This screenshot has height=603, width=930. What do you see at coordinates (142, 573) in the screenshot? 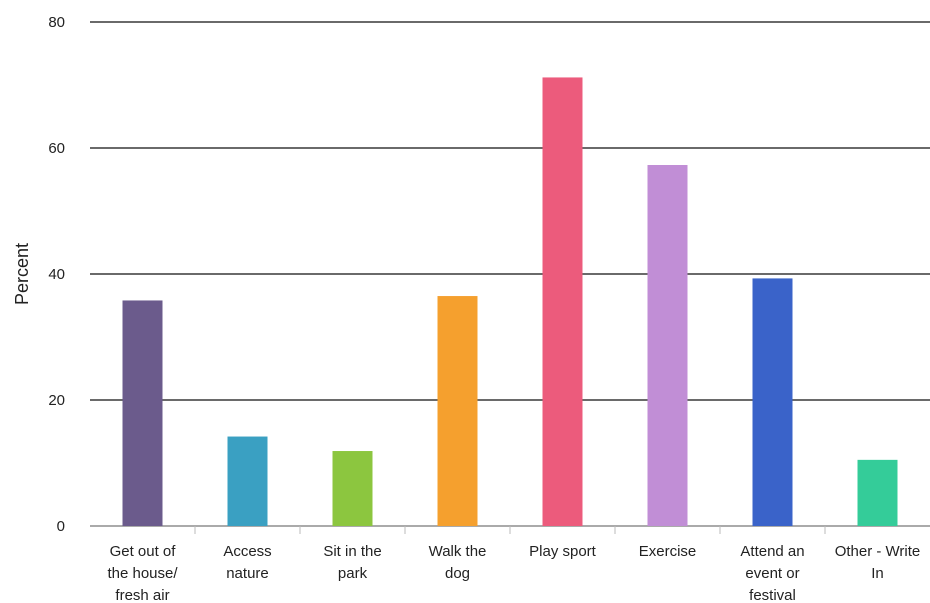
I see `x-tick-label: Get out of the house/fresh air` at bounding box center [142, 573].